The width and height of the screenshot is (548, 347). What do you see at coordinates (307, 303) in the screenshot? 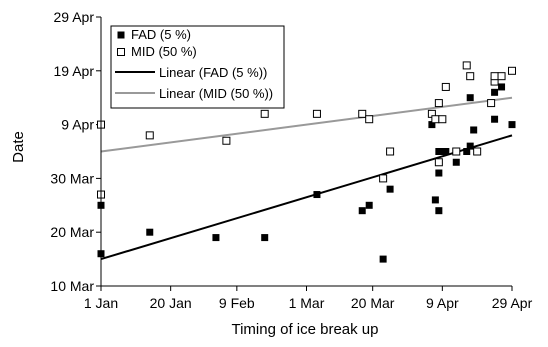
I see `x-tick-label: 1 Mar` at bounding box center [307, 303].